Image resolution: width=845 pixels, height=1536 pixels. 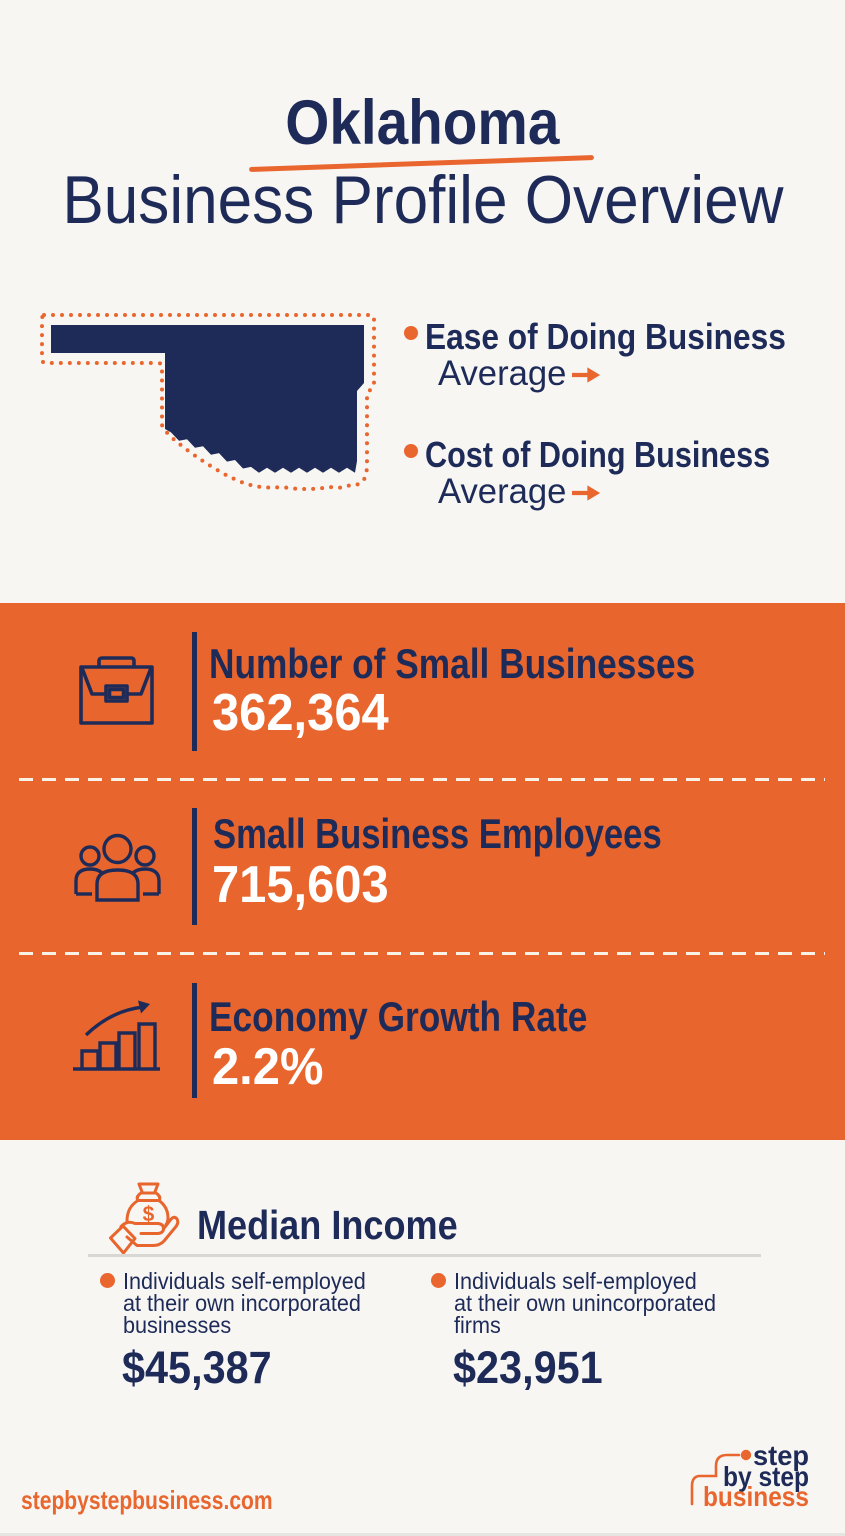 I want to click on svg-text: by step, so click(x=766, y=1476).